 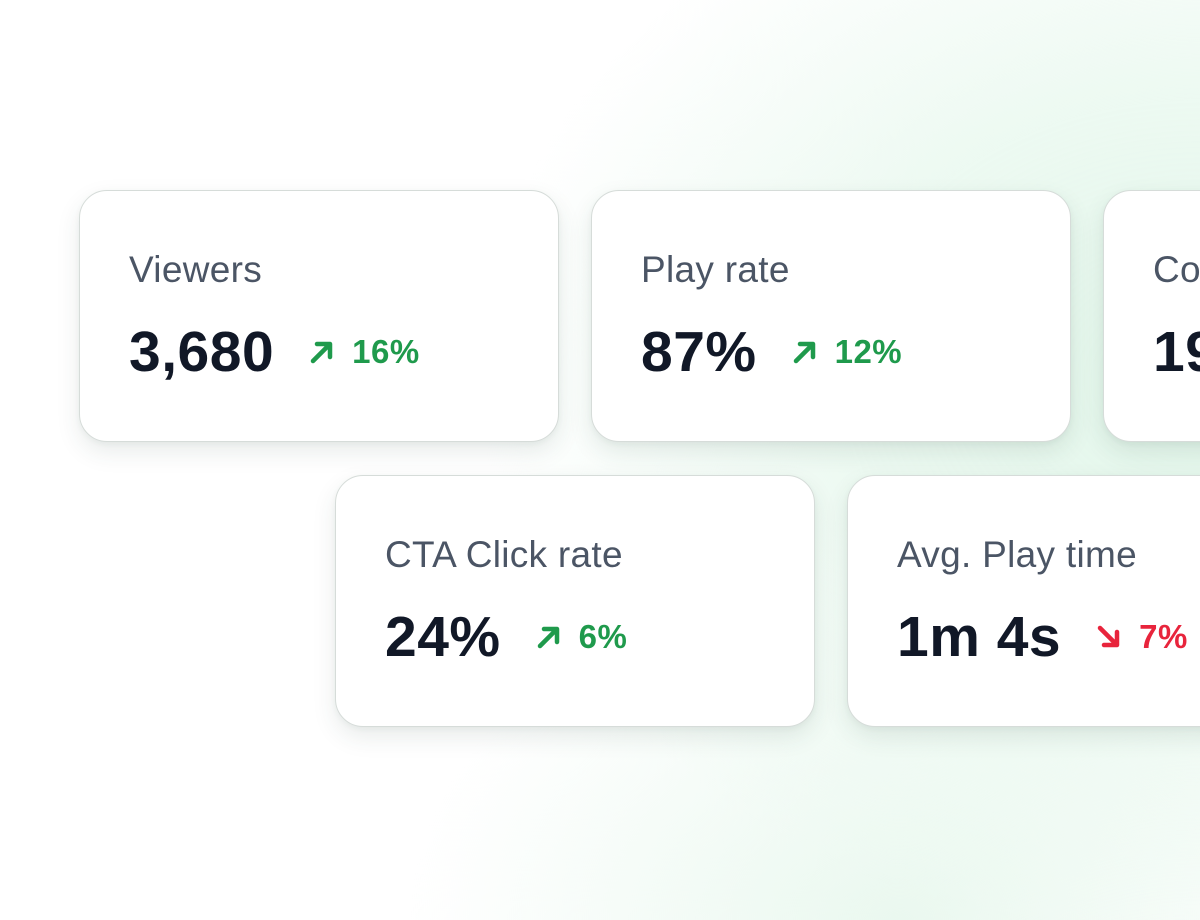 I want to click on metric-delta: 12%, so click(x=847, y=352).